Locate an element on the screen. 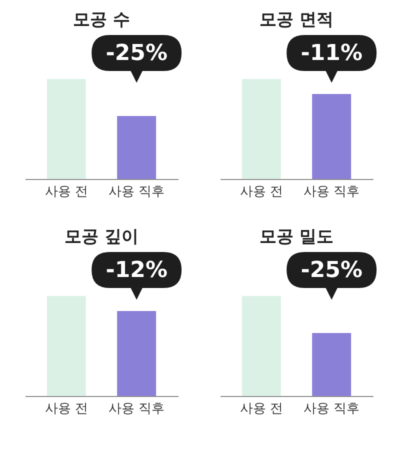 The height and width of the screenshot is (465, 416). text: -11% is located at coordinates (331, 53).